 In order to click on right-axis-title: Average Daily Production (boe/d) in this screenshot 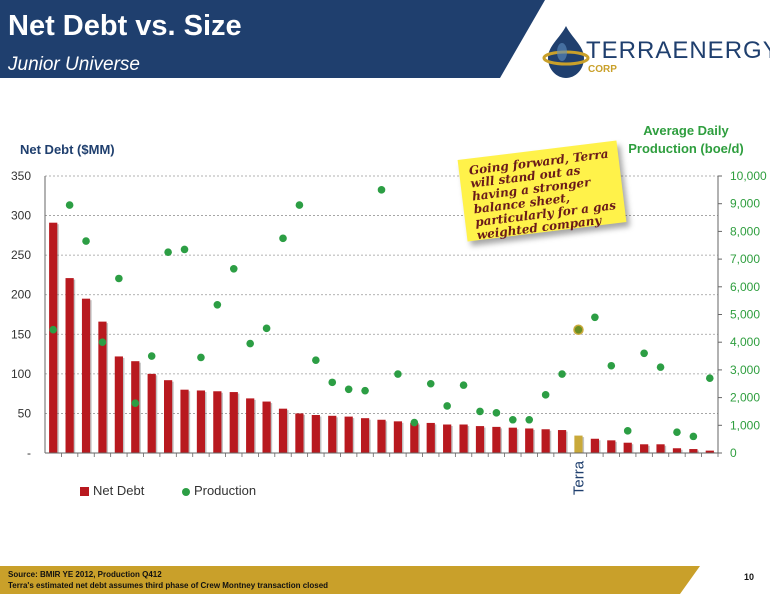, I will do `click(686, 140)`.